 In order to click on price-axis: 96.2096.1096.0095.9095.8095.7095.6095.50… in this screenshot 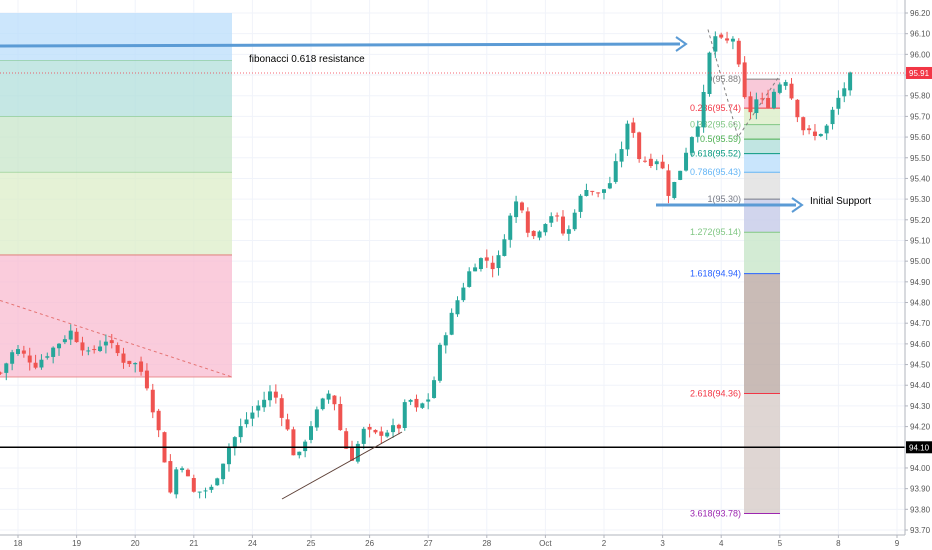, I will do `click(918, 275)`.